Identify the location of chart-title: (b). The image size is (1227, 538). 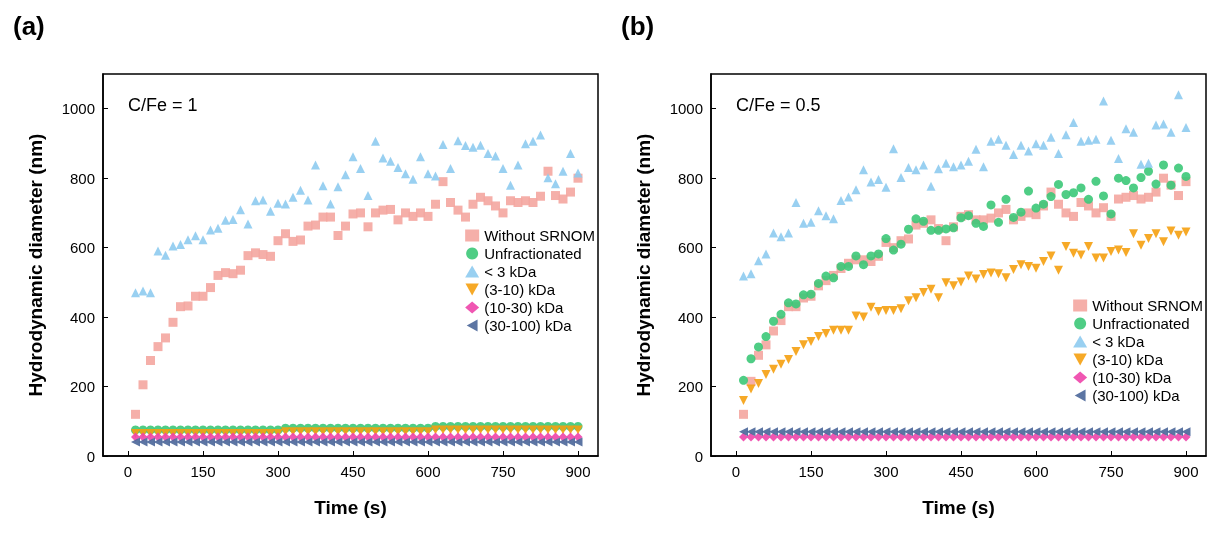
(638, 26).